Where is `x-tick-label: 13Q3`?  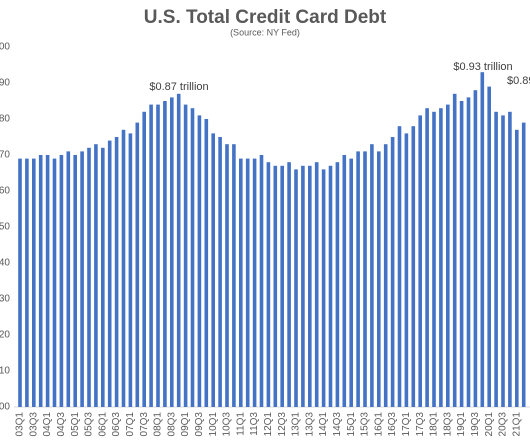
x-tick-label: 13Q3 is located at coordinates (309, 424).